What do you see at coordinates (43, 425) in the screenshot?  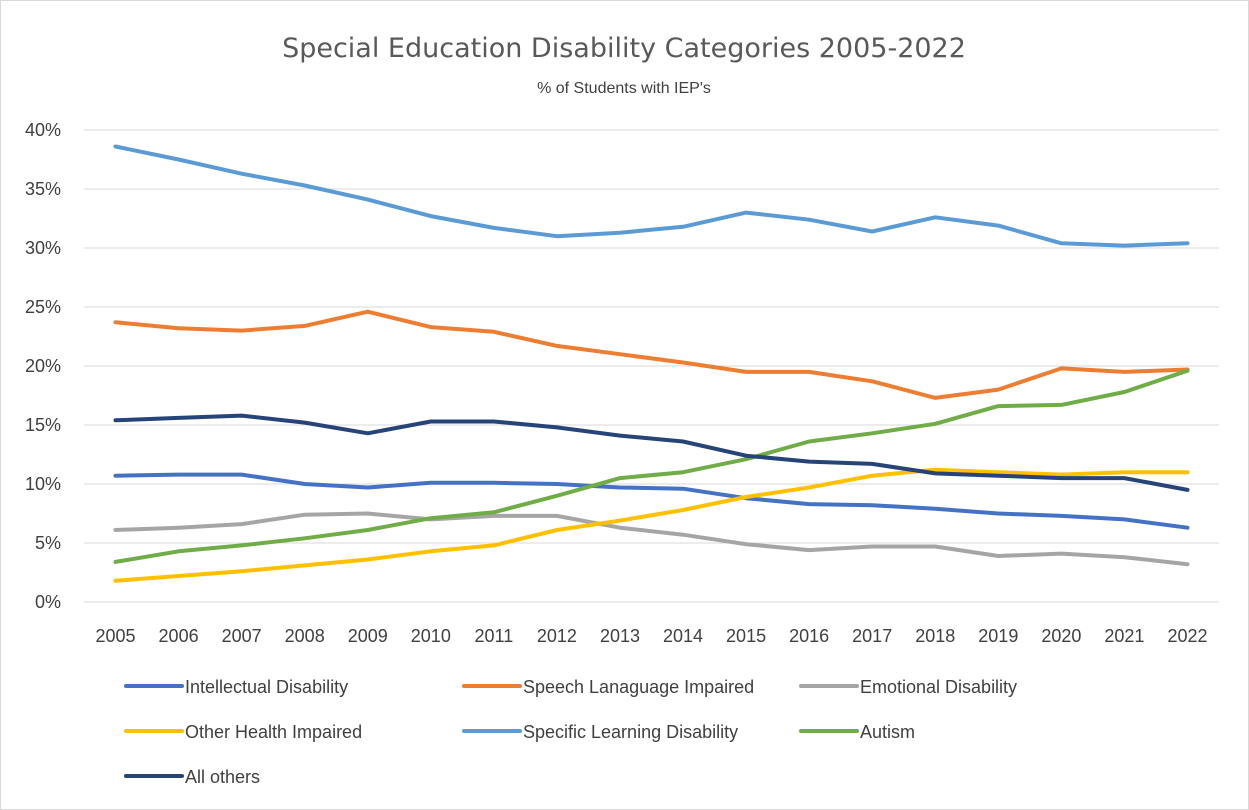 I see `y-tick-label: 15%` at bounding box center [43, 425].